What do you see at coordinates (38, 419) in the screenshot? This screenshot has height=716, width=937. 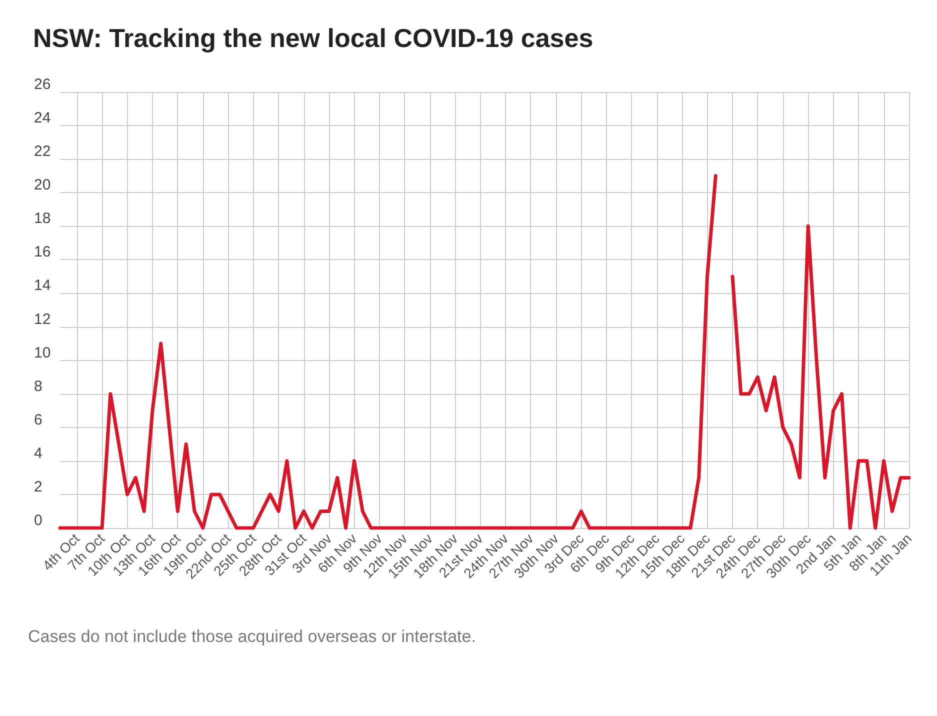 I see `y-tick-label: 6` at bounding box center [38, 419].